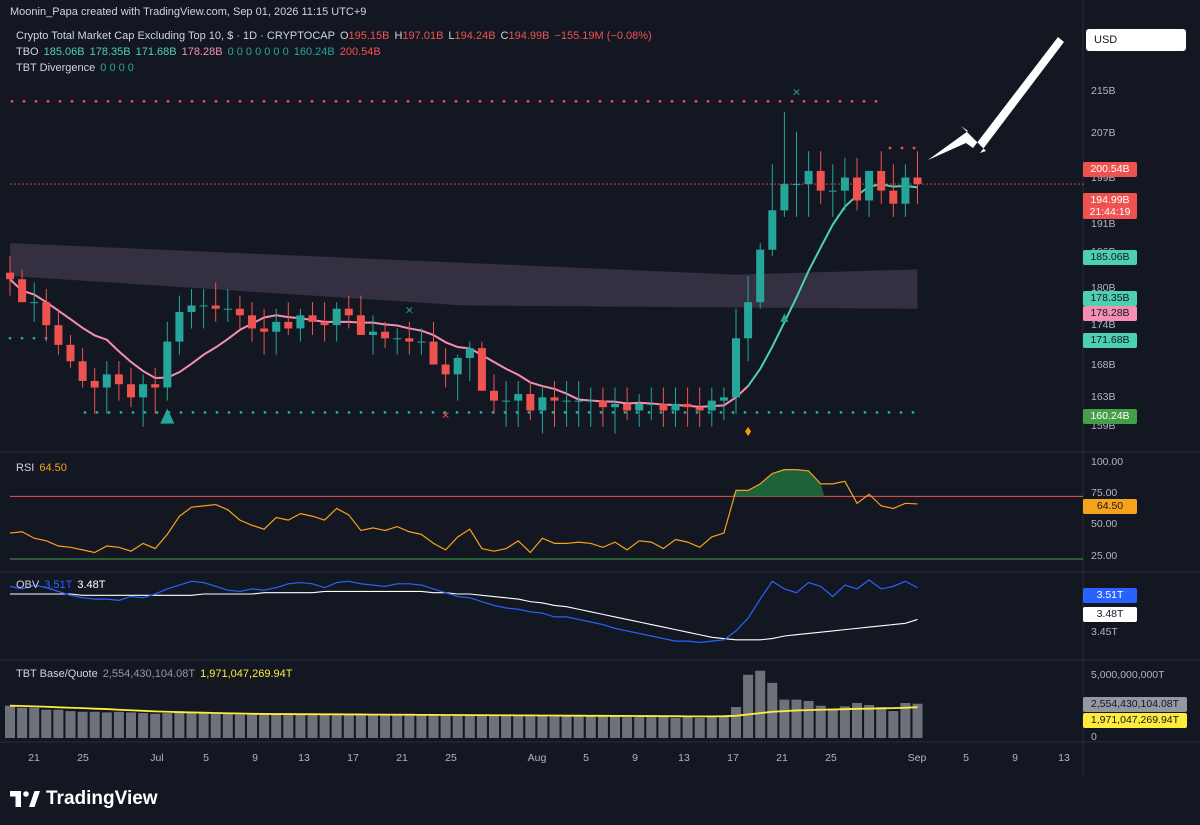 This screenshot has width=1200, height=825. What do you see at coordinates (27, 52) in the screenshot?
I see `tbo-name: TBO` at bounding box center [27, 52].